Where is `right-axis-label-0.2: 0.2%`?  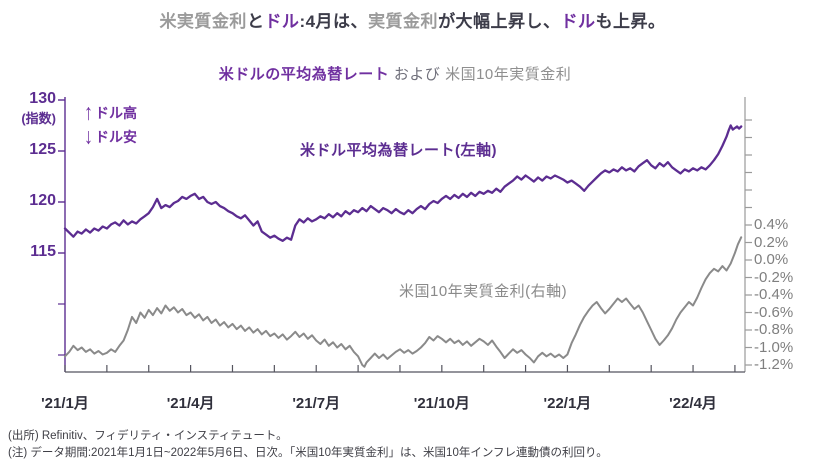 right-axis-label-0.2: 0.2% is located at coordinates (771, 242).